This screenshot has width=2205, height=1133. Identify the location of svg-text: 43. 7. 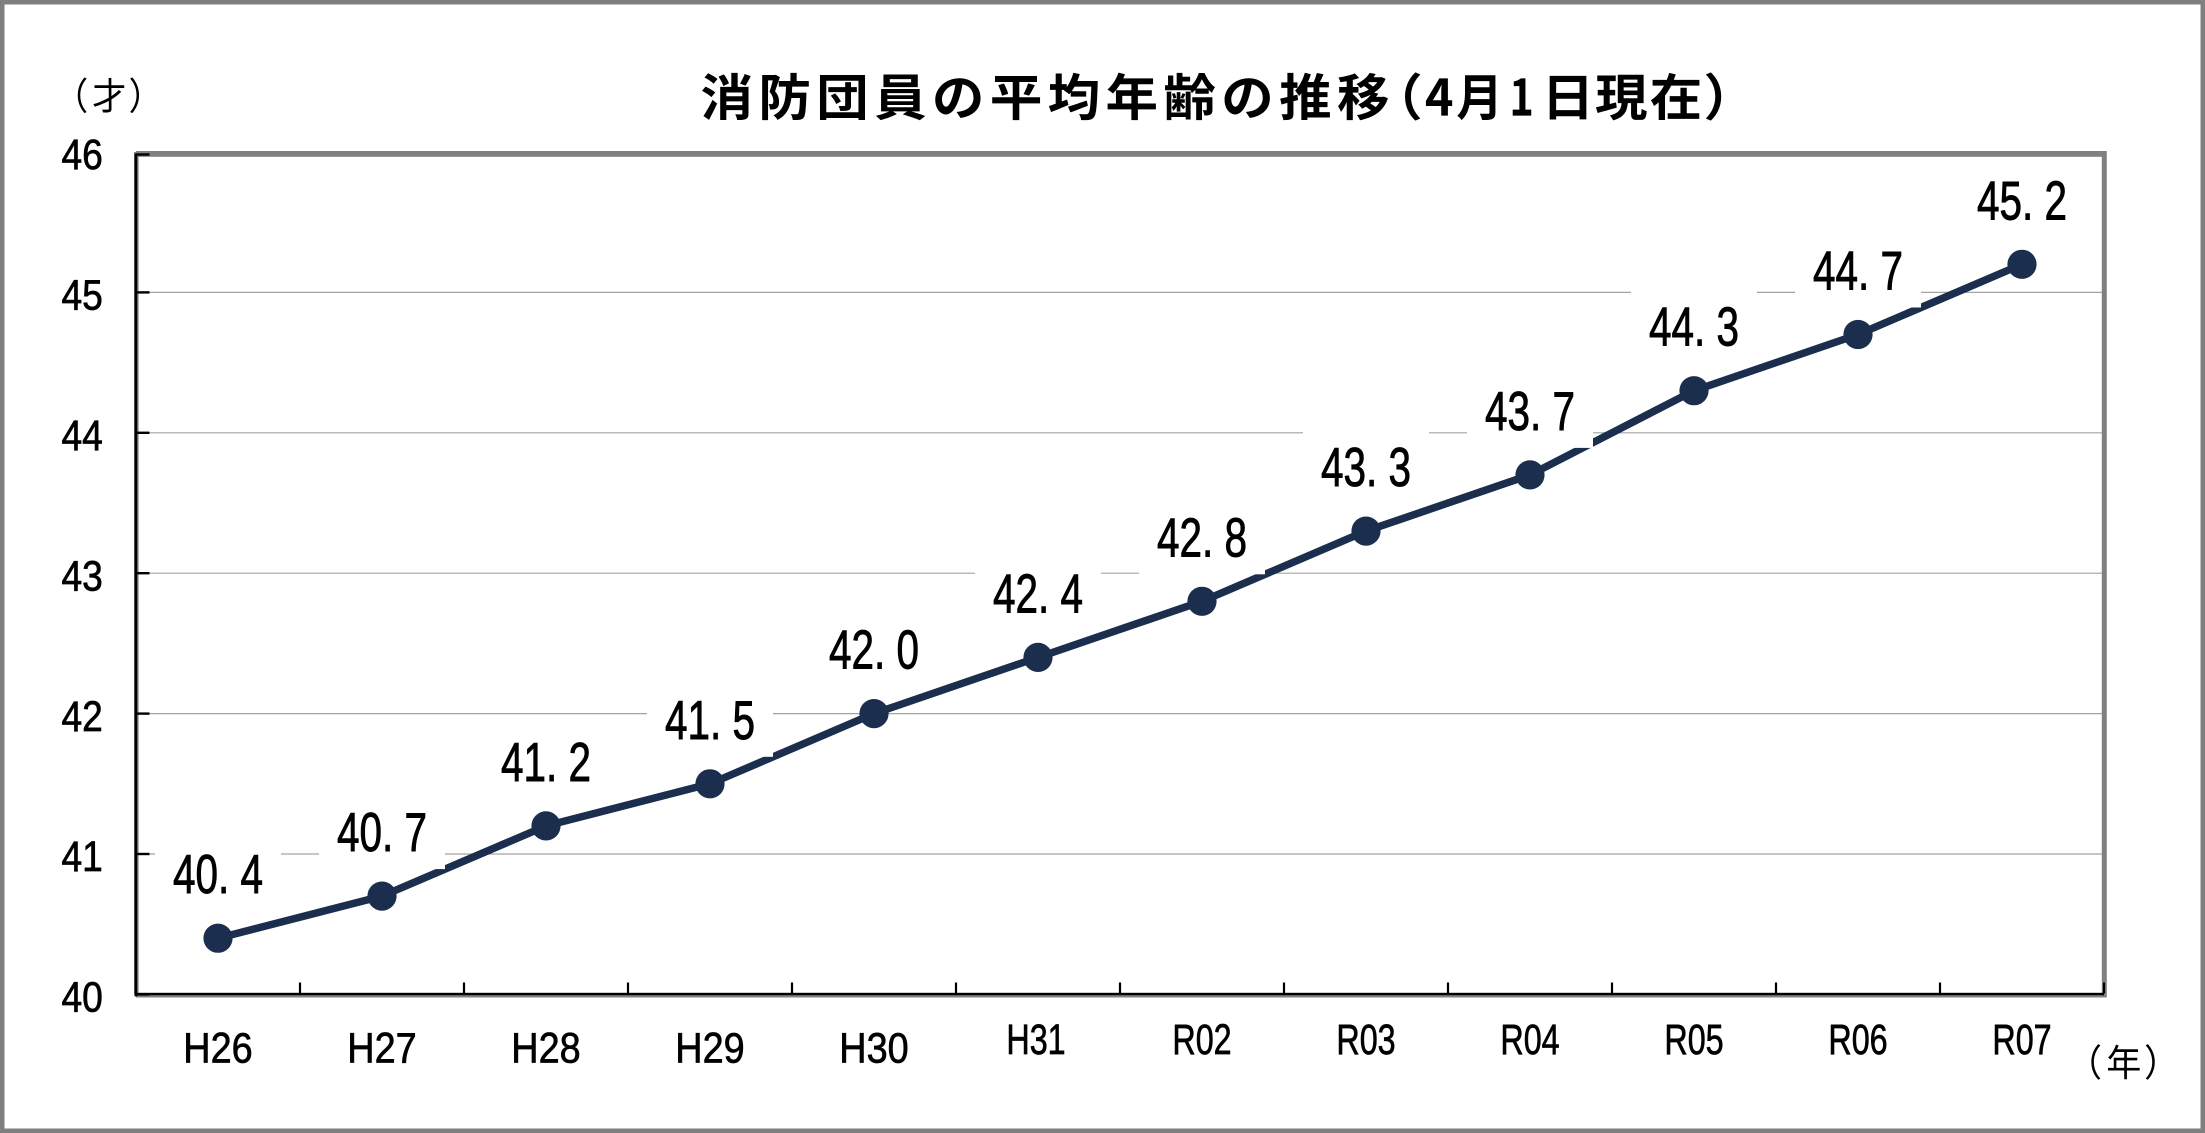
(1530, 412).